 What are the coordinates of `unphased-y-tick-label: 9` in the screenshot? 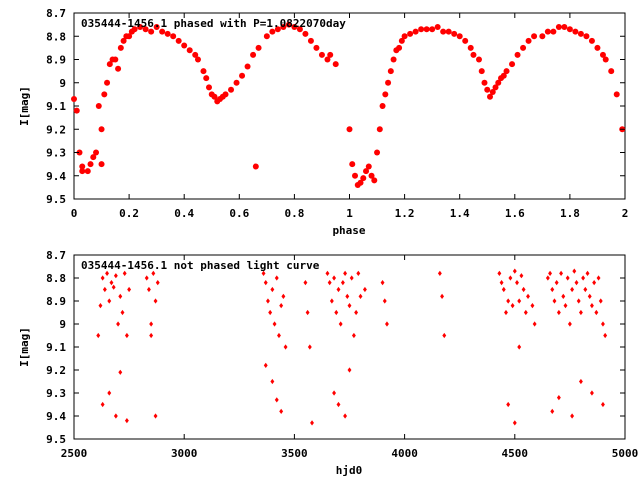 It's located at (62, 324).